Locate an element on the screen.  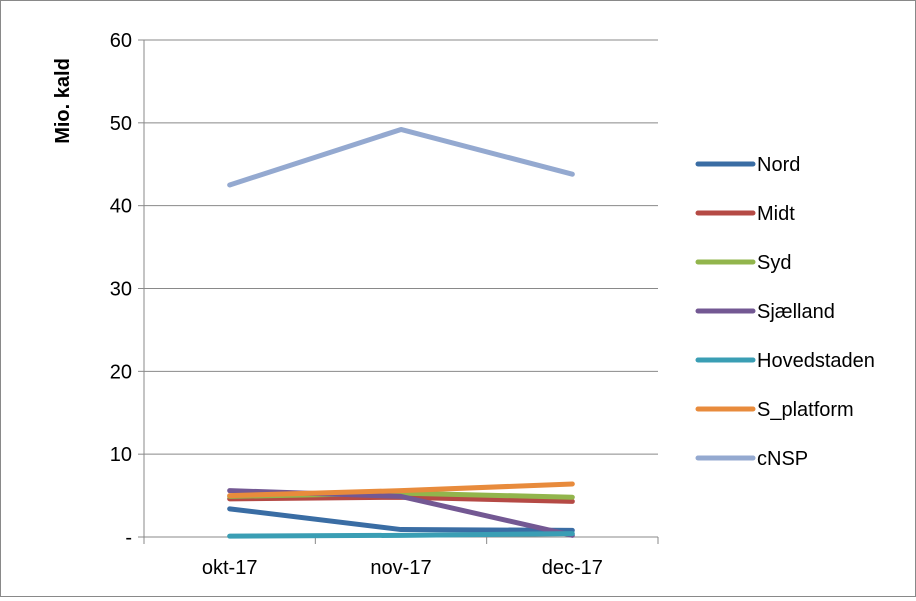
x-tick-label-okt-17: okt-17 is located at coordinates (230, 568).